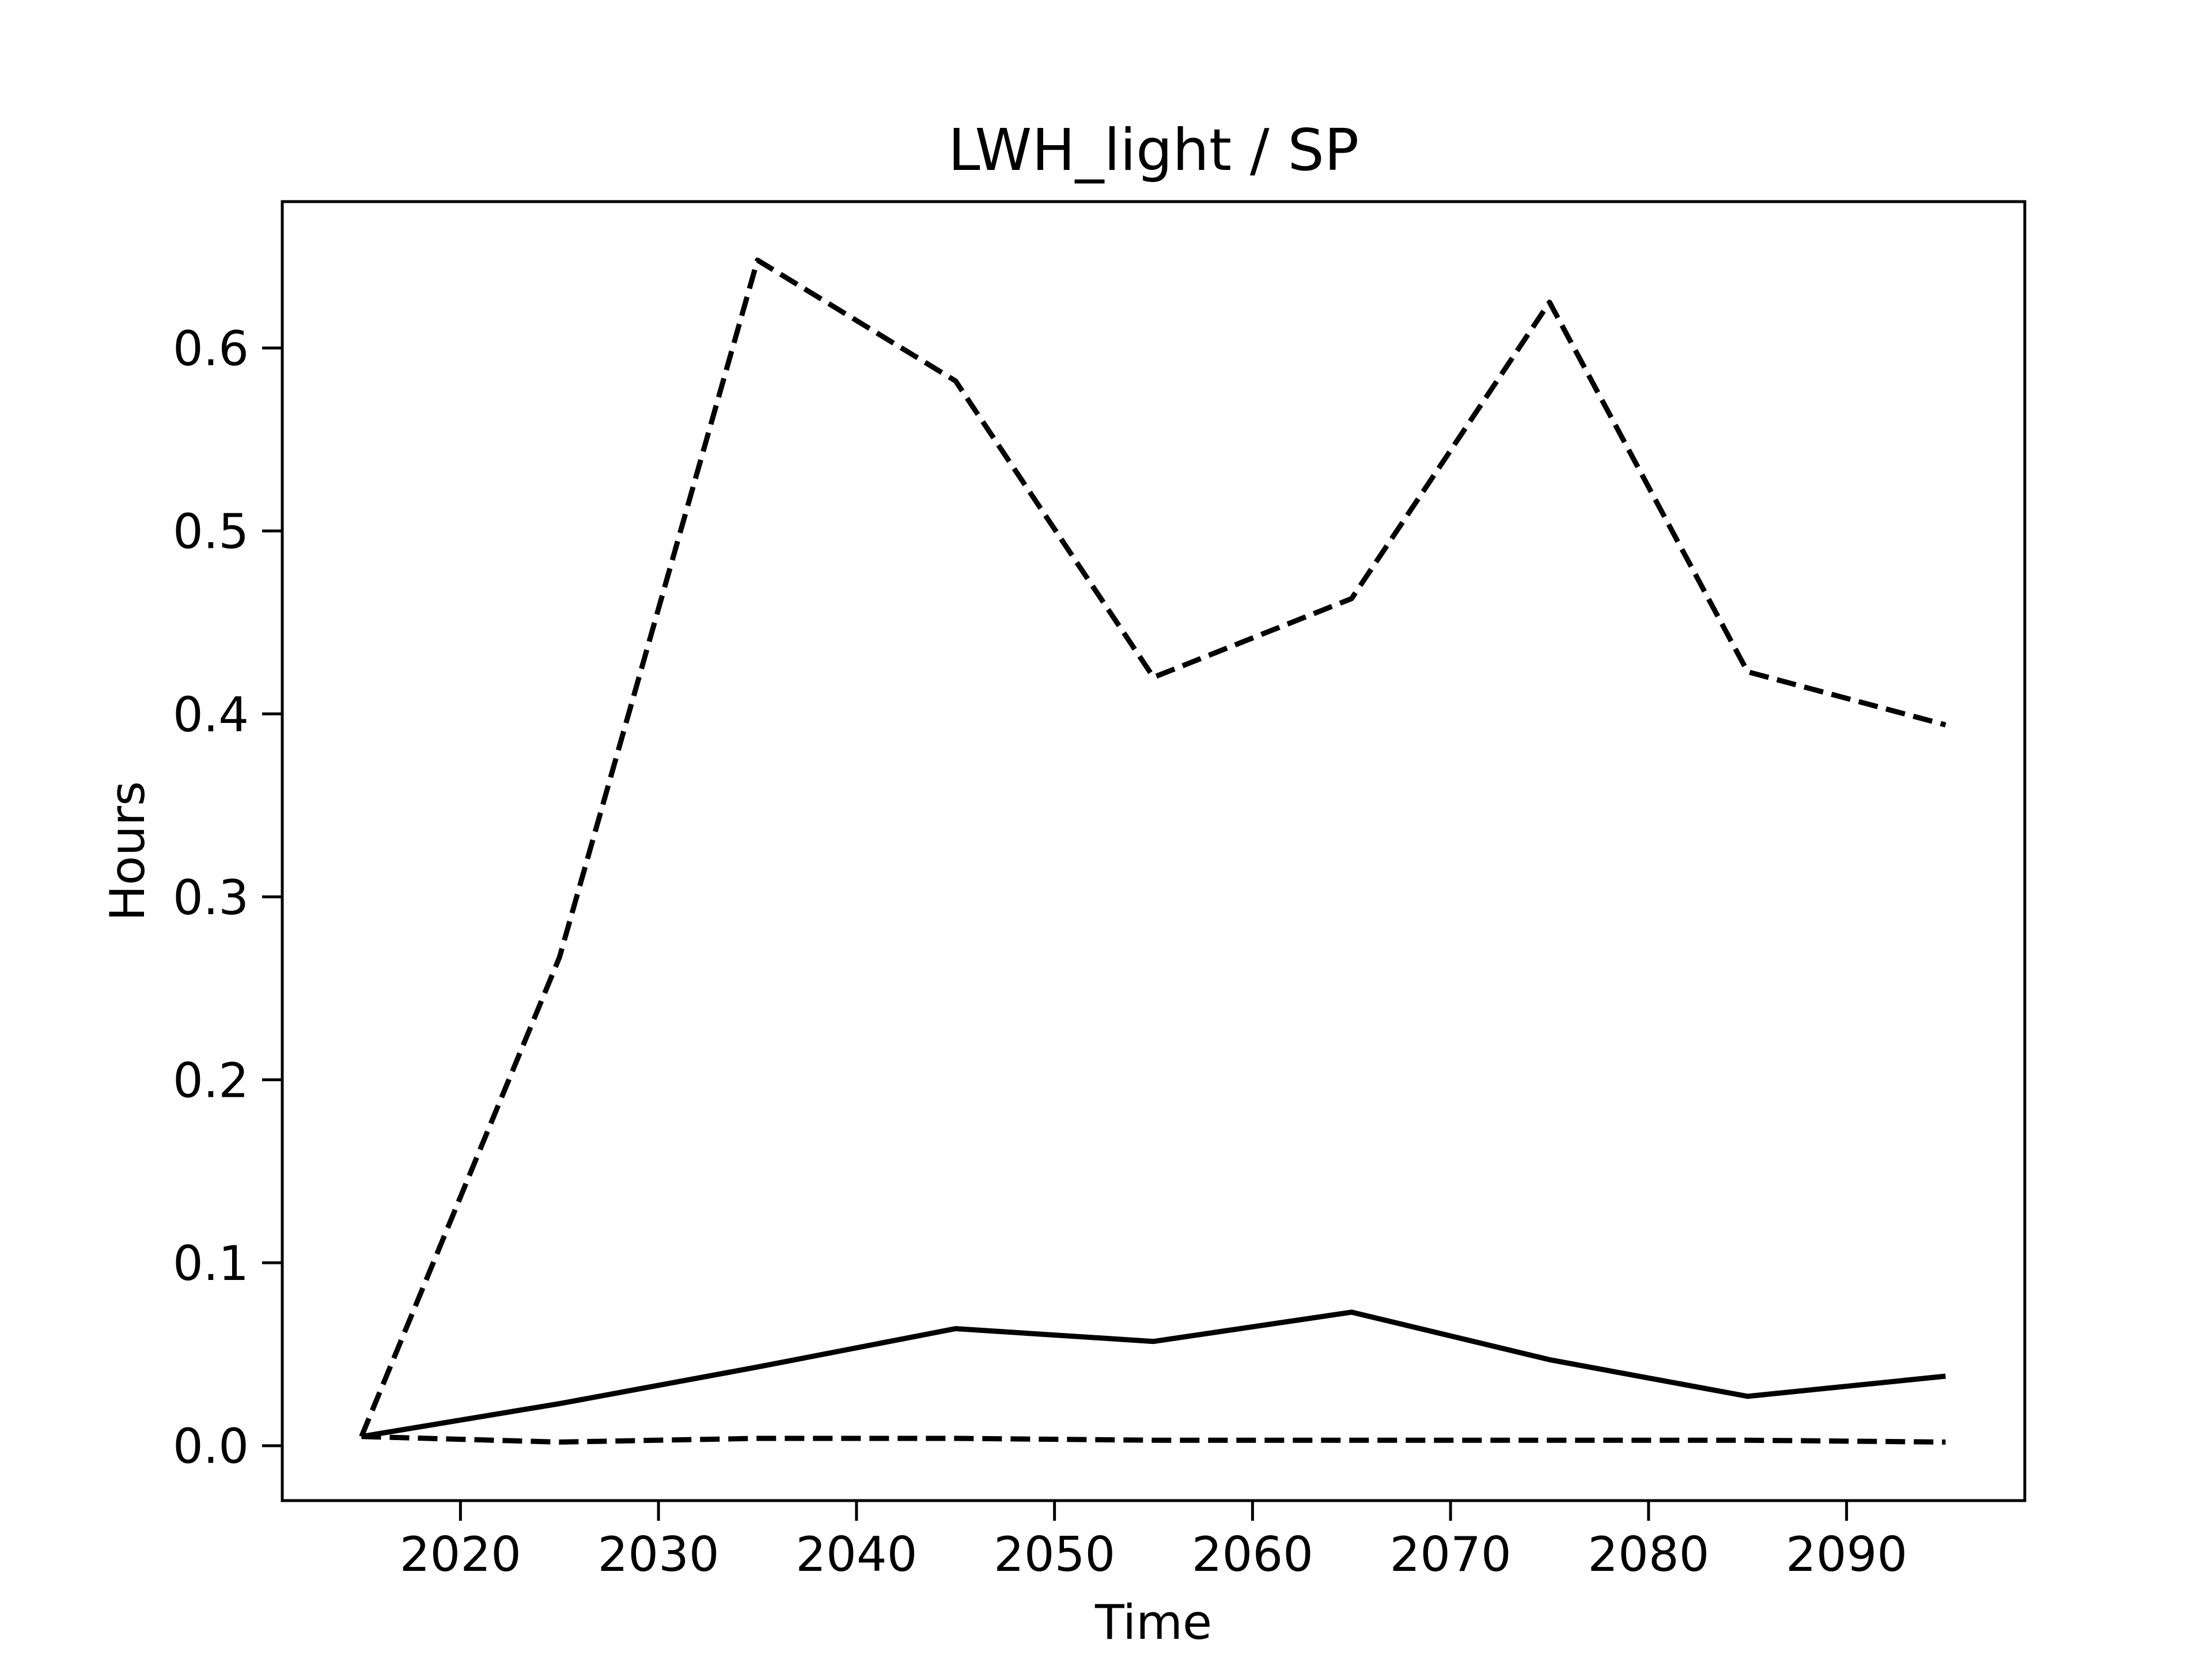  What do you see at coordinates (211, 1263) in the screenshot?
I see `y-tick-label: 0.1` at bounding box center [211, 1263].